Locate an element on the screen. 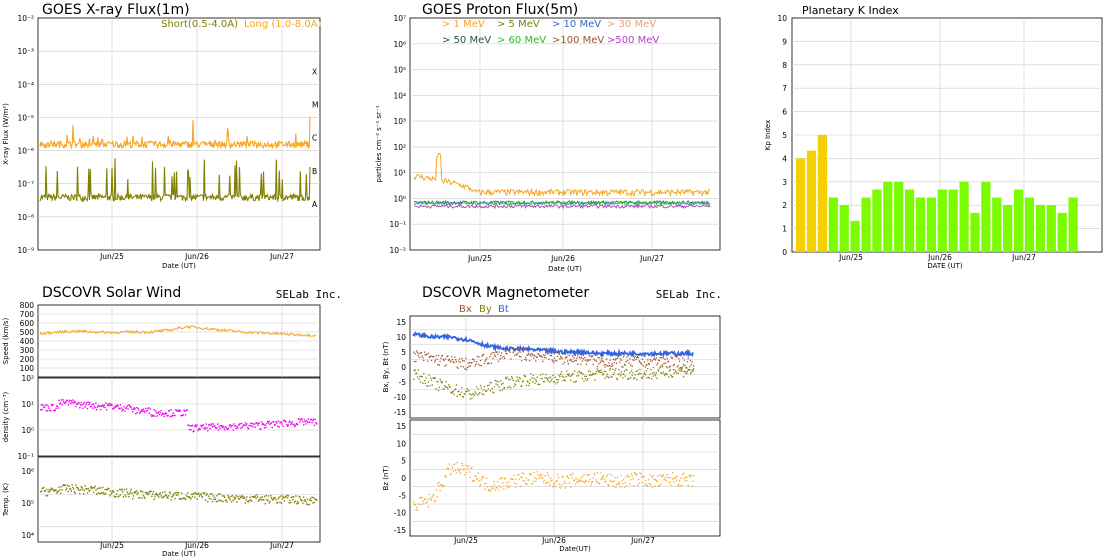  mag-ytick: 10 is located at coordinates (401, 443).